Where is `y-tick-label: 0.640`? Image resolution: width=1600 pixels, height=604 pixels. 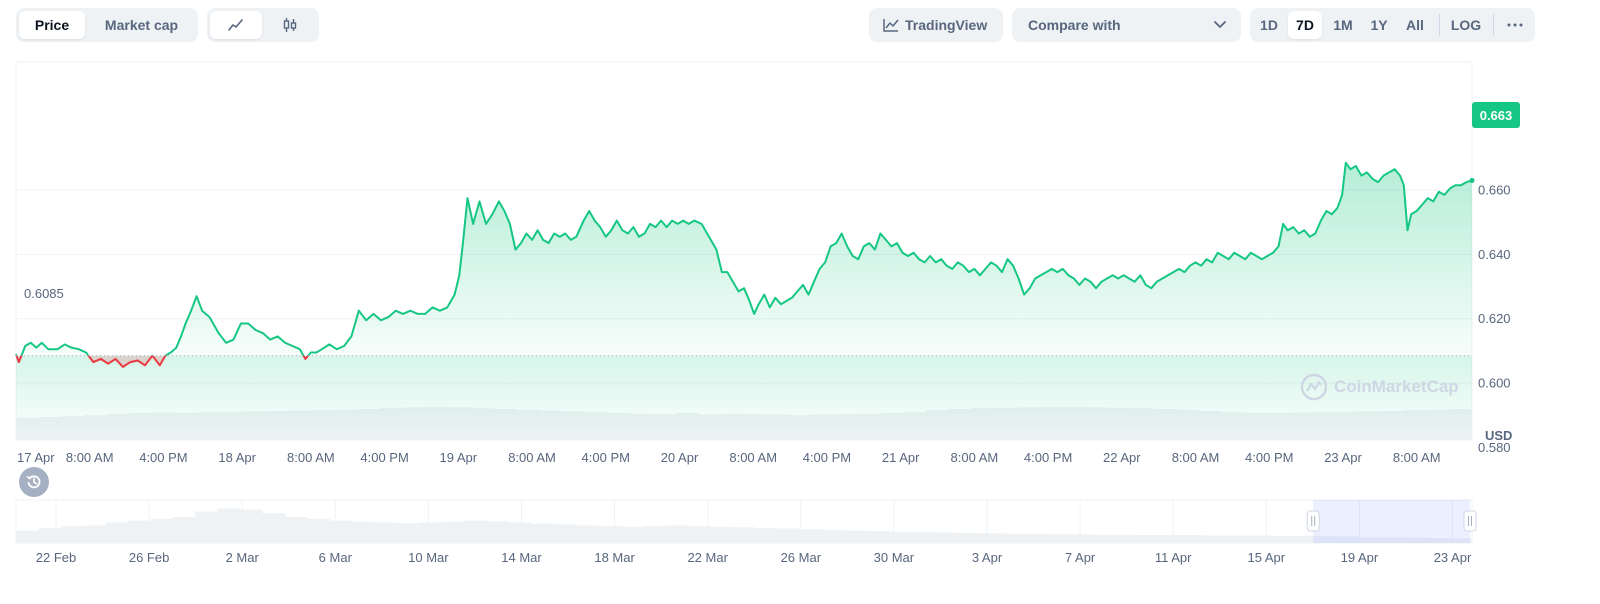 y-tick-label: 0.640 is located at coordinates (1494, 254).